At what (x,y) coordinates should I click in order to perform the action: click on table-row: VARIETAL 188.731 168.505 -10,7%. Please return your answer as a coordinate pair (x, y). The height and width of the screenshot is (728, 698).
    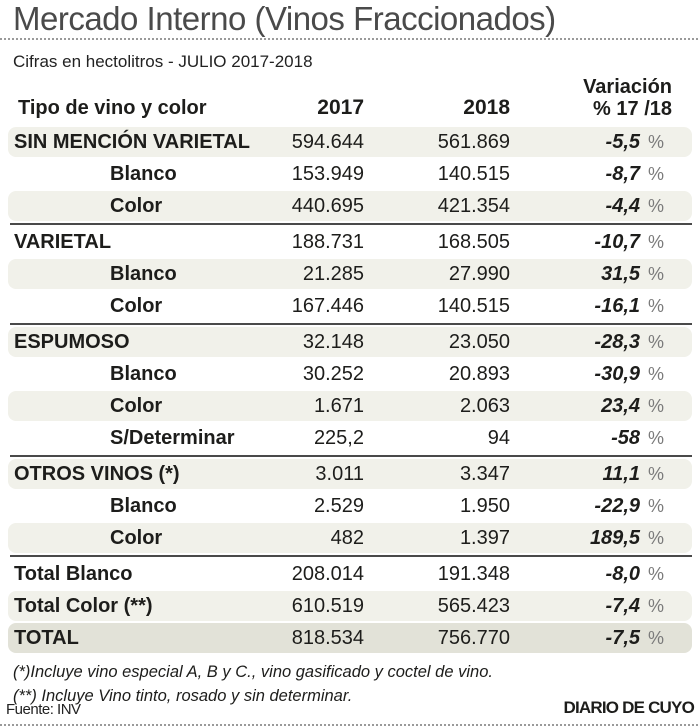
    Looking at the image, I should click on (350, 242).